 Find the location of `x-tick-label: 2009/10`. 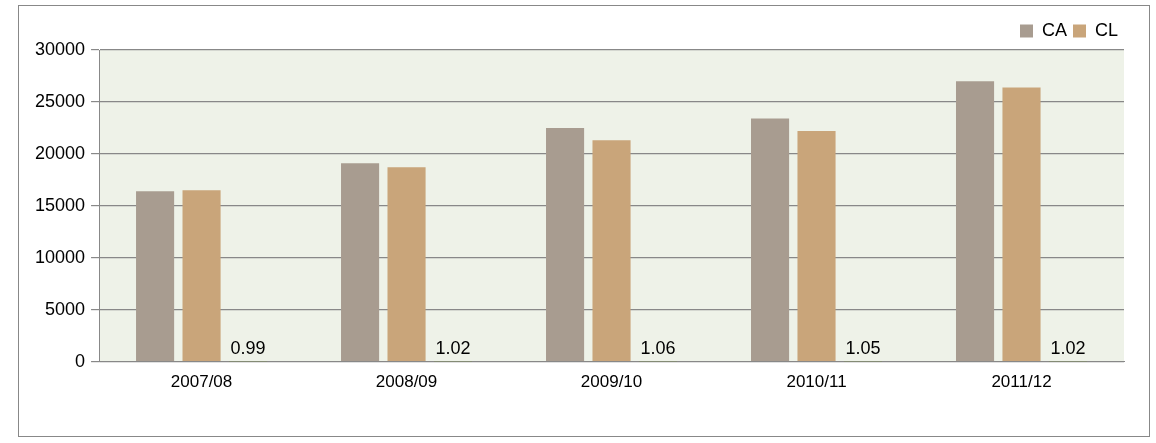

x-tick-label: 2009/10 is located at coordinates (611, 382).